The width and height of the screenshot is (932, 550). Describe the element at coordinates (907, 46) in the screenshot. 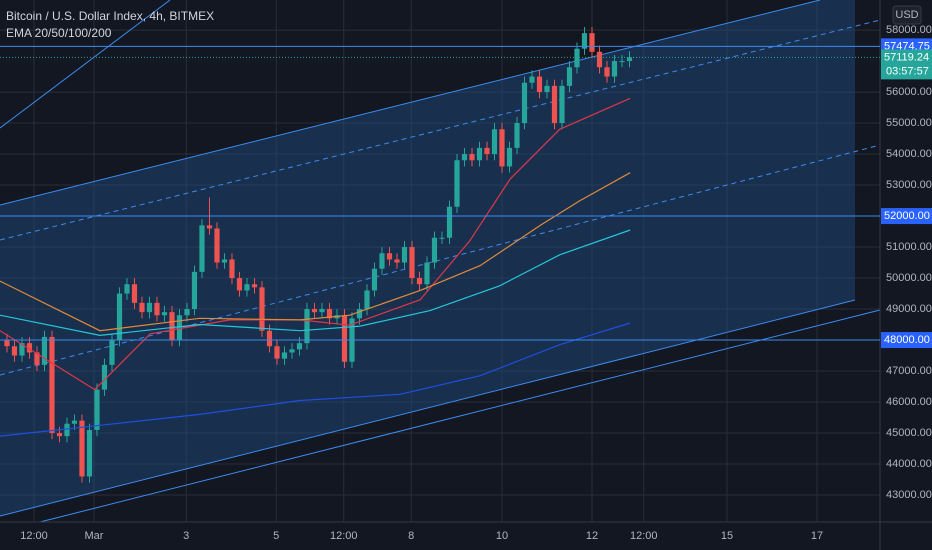

I see `level-label: 57474.75` at that location.